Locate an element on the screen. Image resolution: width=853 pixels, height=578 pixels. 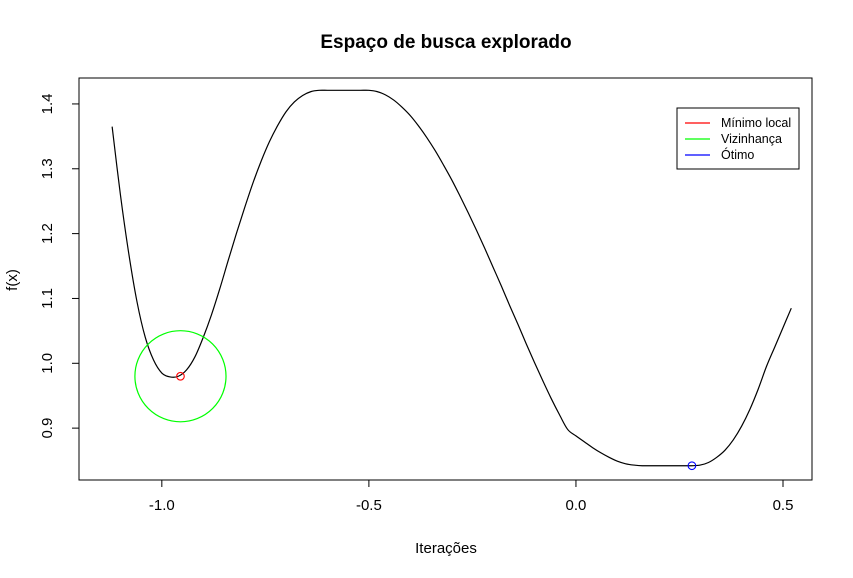
y-tick-label: 1.0 is located at coordinates (47, 363).